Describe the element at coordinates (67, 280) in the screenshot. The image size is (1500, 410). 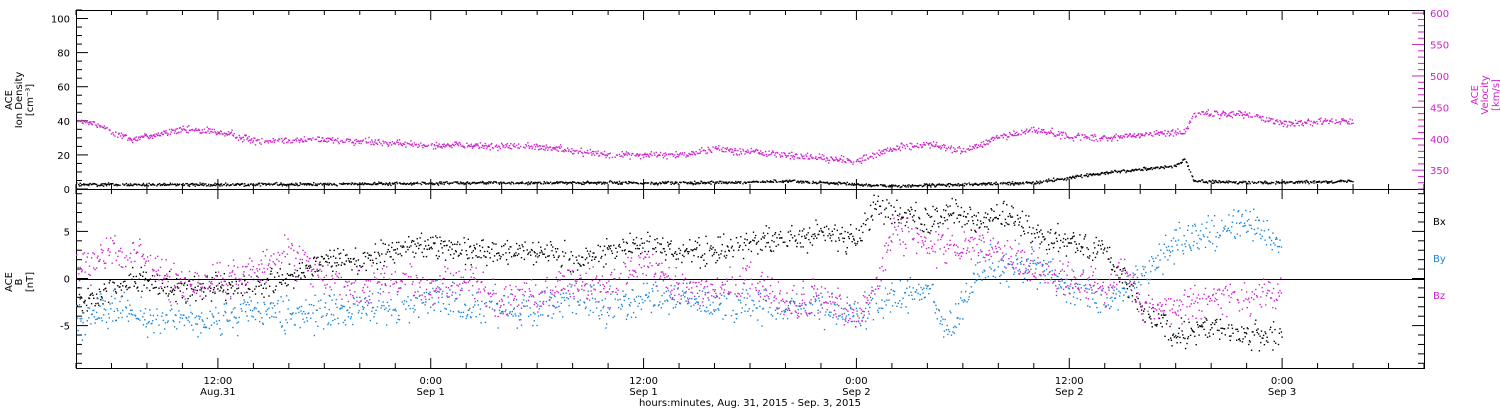
I see `b-tick-label: 0` at that location.